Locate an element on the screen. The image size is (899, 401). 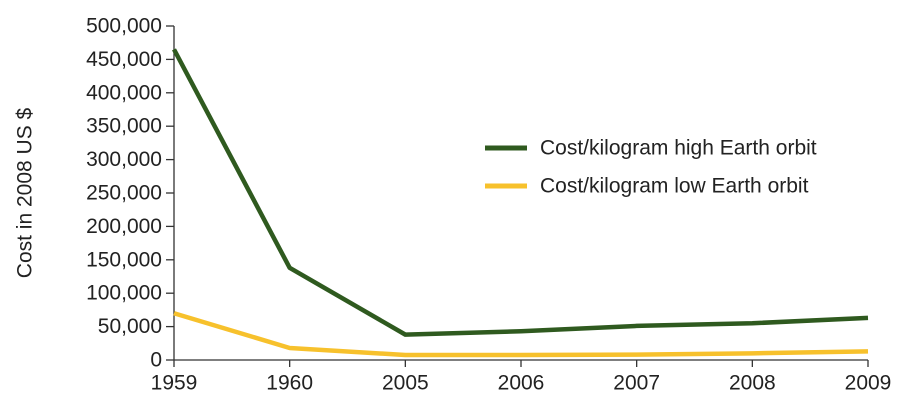
y-tick-label: 0 is located at coordinates (156, 360).